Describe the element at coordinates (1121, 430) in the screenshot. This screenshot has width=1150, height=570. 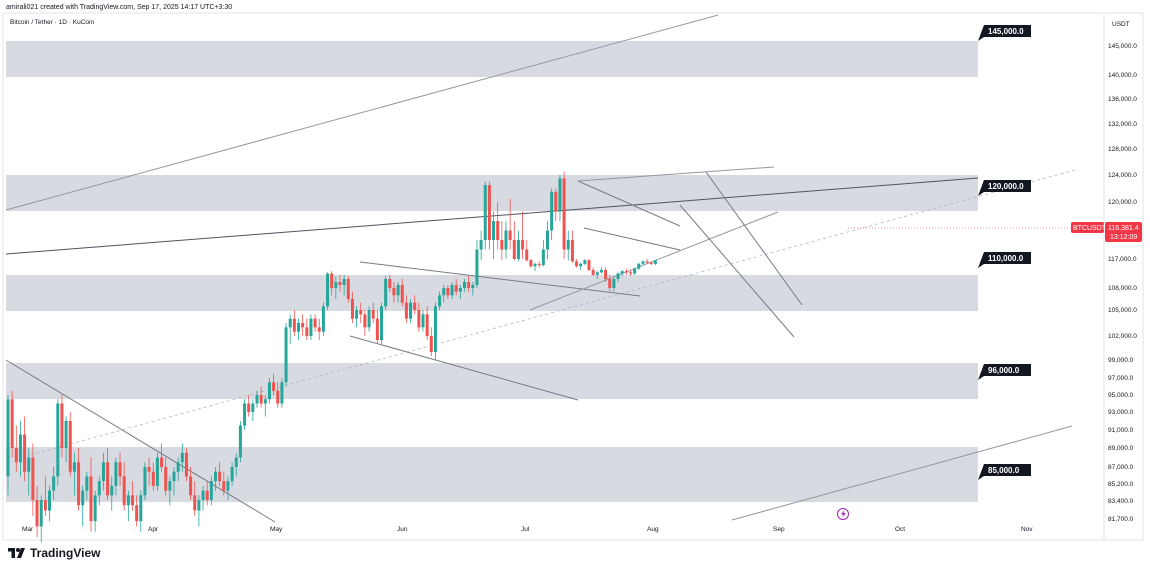
I see `y-tick-15: 91,000.0` at that location.